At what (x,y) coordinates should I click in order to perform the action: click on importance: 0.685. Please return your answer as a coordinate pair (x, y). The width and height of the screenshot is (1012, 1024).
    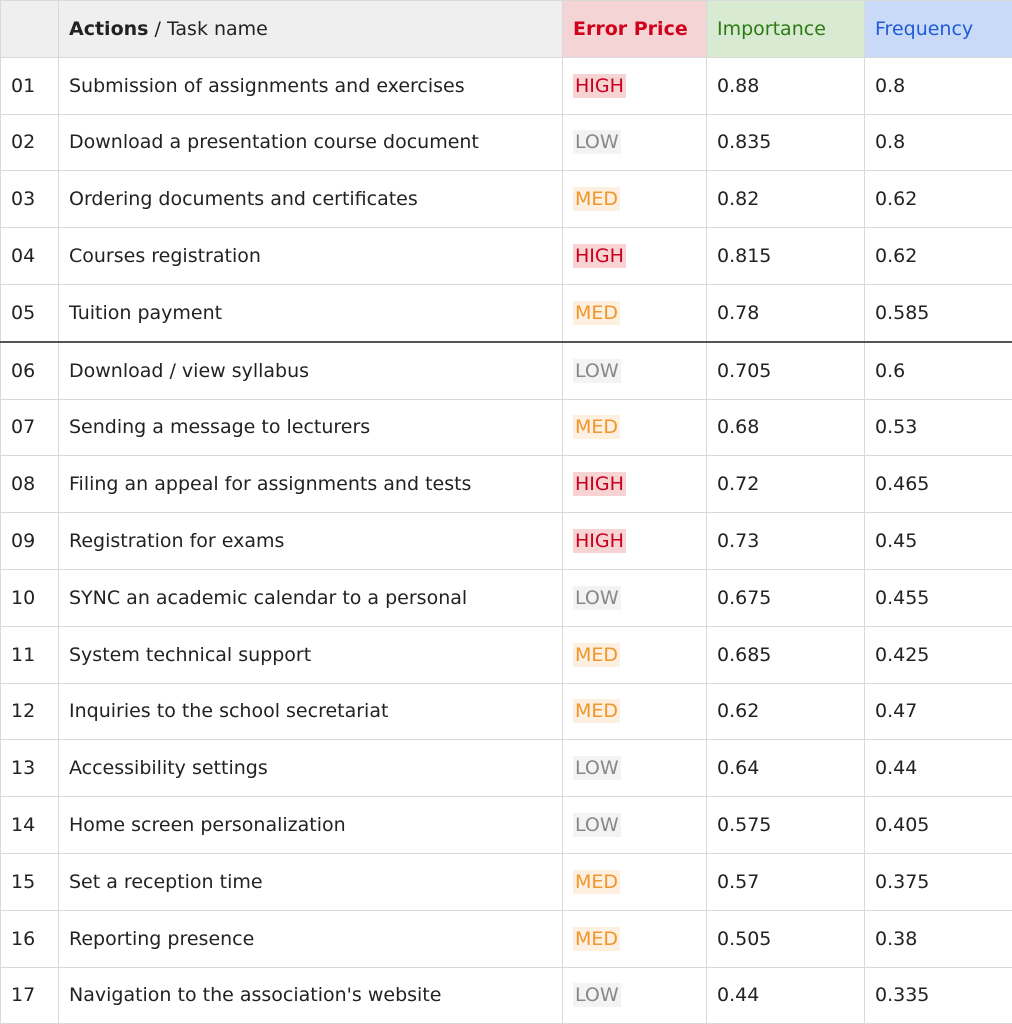
    Looking at the image, I should click on (785, 654).